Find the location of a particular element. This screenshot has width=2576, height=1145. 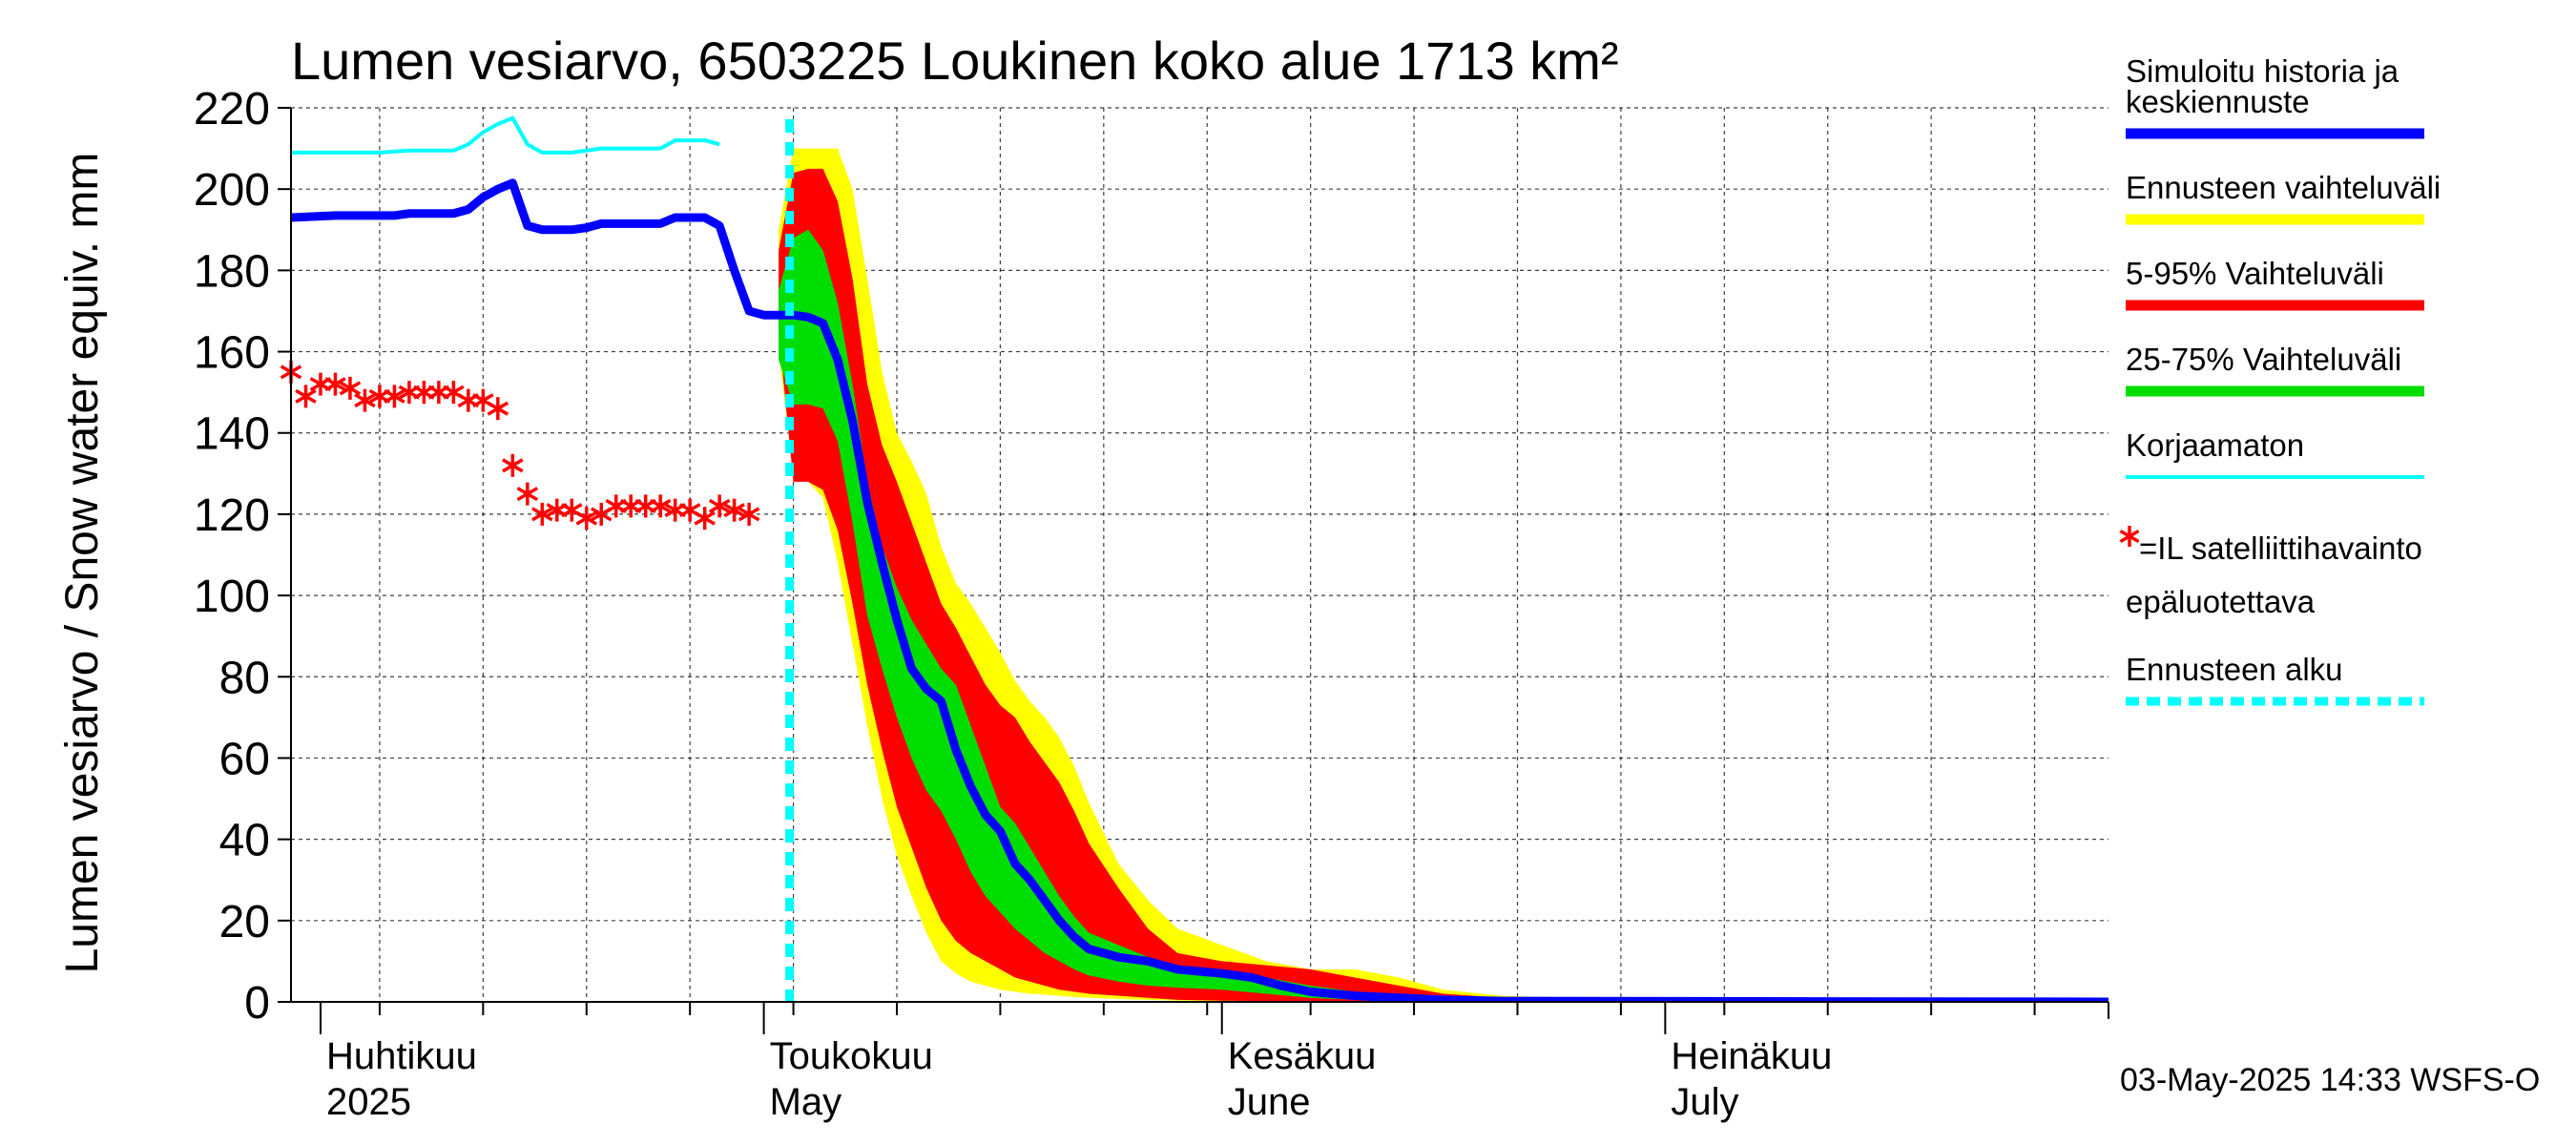

observation-point-4-stroke is located at coordinates (350, 389).